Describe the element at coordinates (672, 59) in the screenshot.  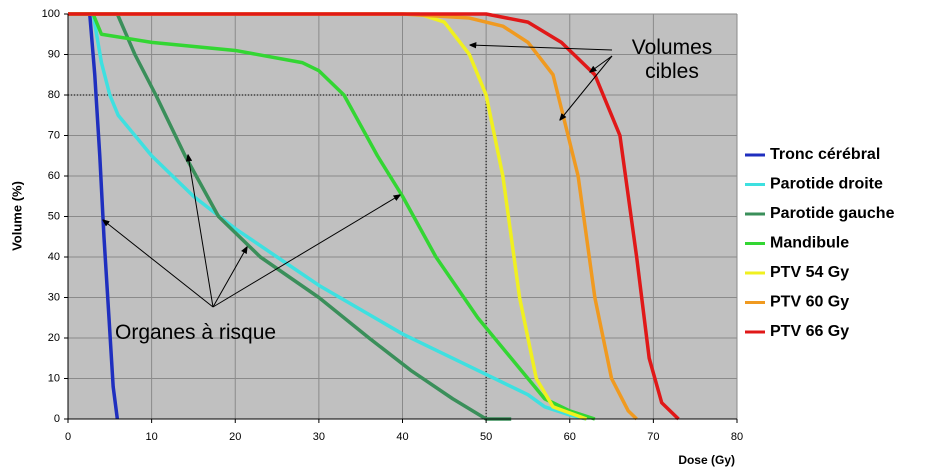
I see `annotation: Volumes cibles` at that location.